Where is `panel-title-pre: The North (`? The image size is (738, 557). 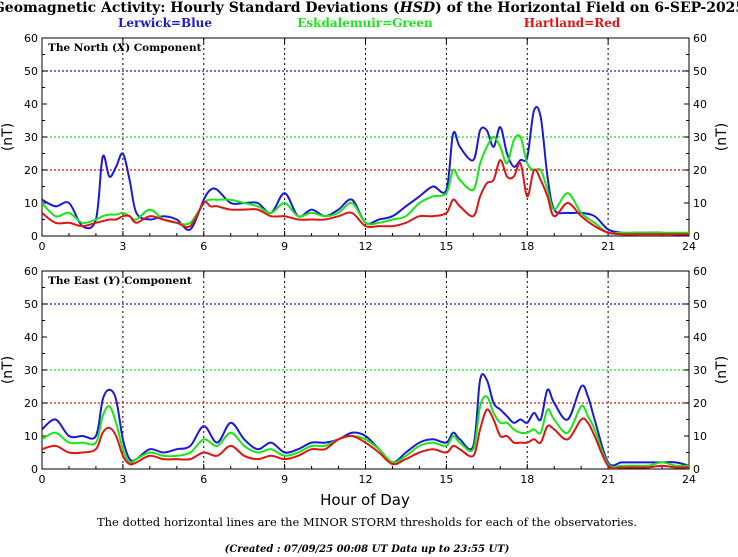
panel-title-pre: The North ( is located at coordinates (82, 48).